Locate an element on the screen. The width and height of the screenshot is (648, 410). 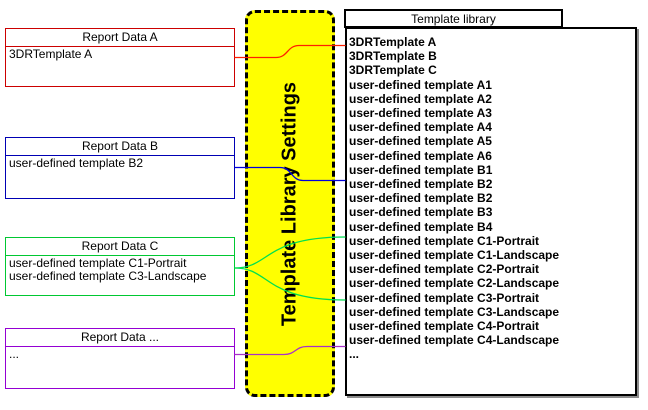
template-library-item: user-defined template C4-Landscape is located at coordinates (454, 340).